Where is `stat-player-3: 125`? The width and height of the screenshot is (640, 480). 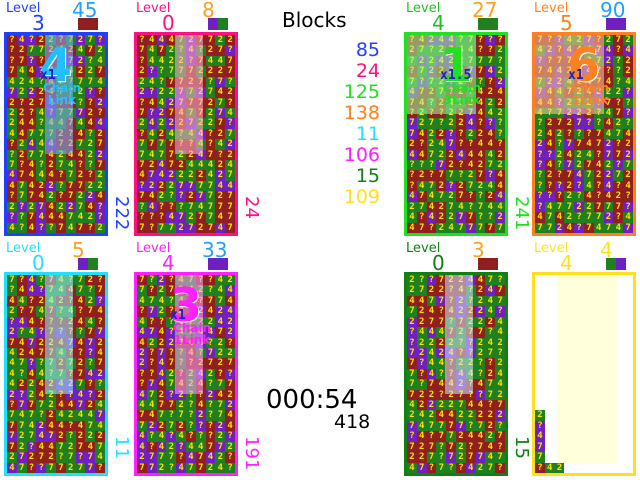 stat-player-3: 125 is located at coordinates (361, 92).